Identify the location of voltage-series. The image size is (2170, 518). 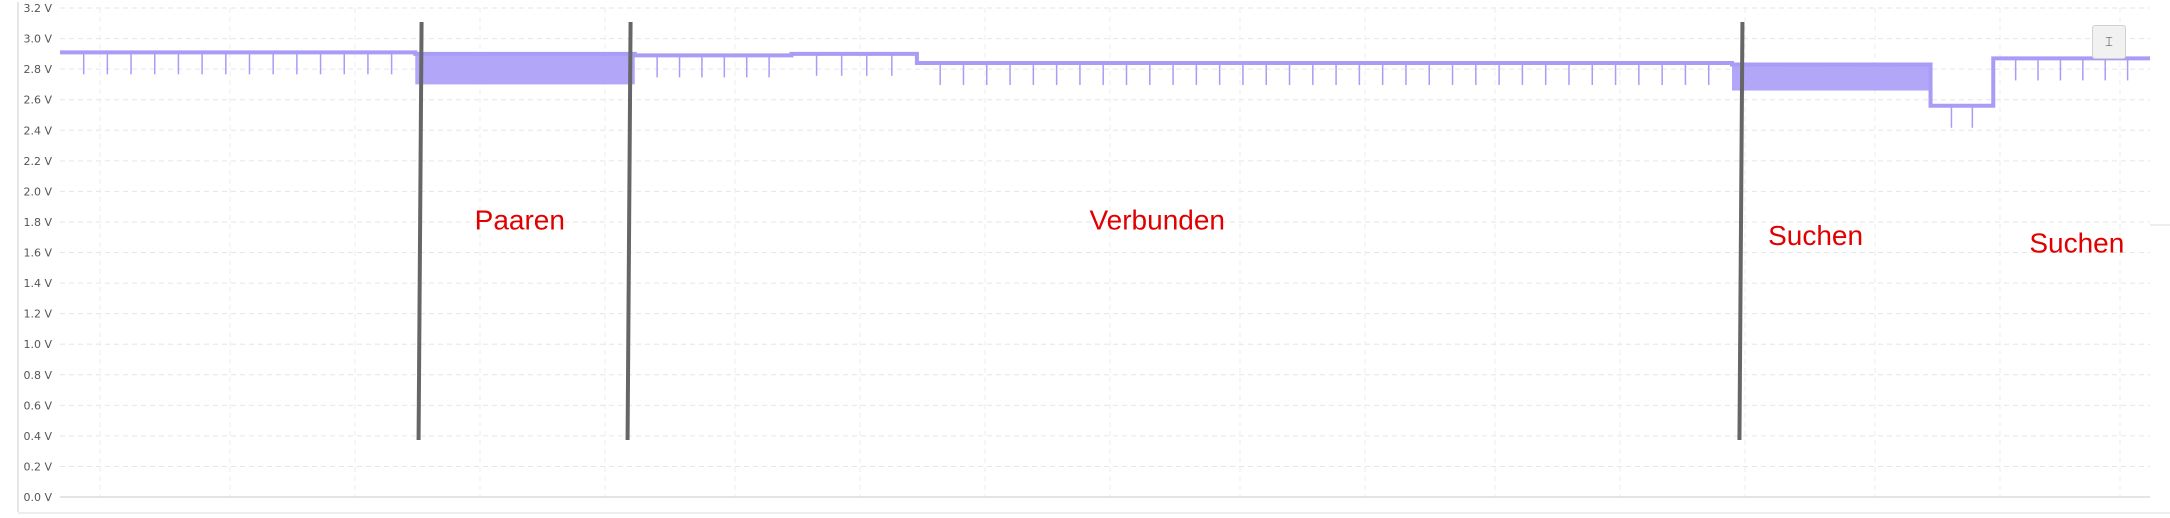
(1105, 89).